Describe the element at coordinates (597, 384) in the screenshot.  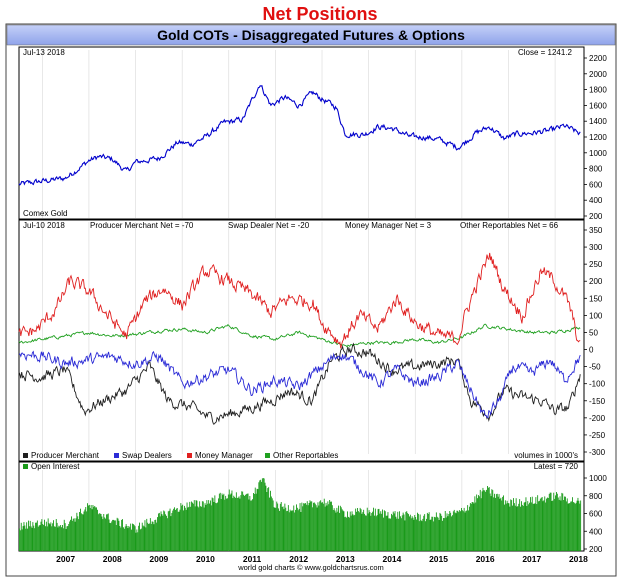
I see `y-tick-label: -100` at that location.